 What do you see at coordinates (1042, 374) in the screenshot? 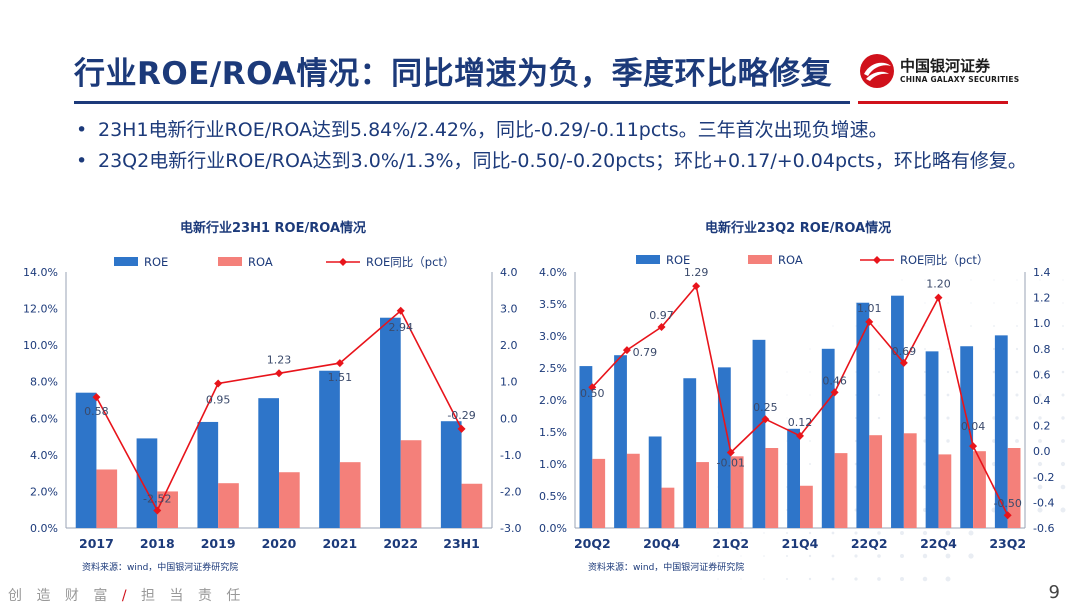
I see `y-right-tick-label: 0.6` at bounding box center [1042, 374].